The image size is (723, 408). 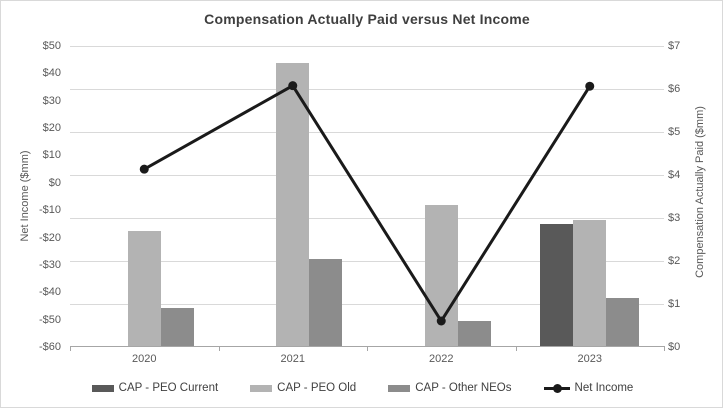 What do you see at coordinates (168, 388) in the screenshot?
I see `legend-label: CAP - PEO Current` at bounding box center [168, 388].